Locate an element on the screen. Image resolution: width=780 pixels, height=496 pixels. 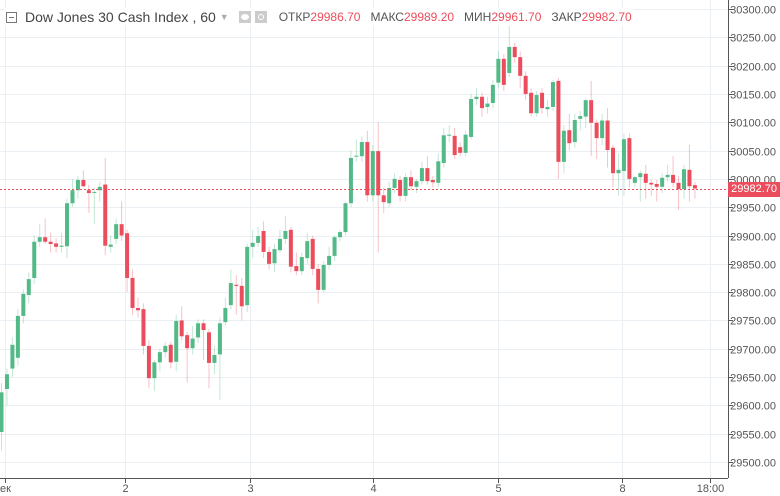
last-price-label: 29982.70 is located at coordinates (754, 189).